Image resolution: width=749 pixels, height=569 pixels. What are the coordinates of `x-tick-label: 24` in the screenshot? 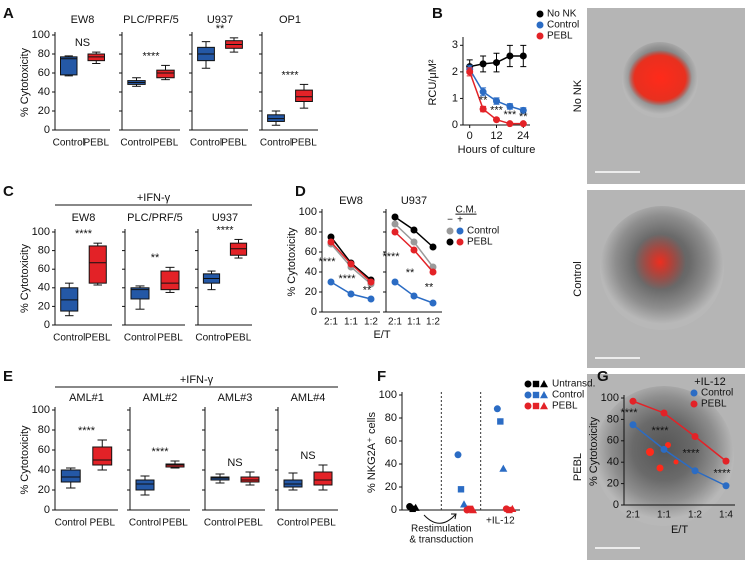 It's located at (523, 136).